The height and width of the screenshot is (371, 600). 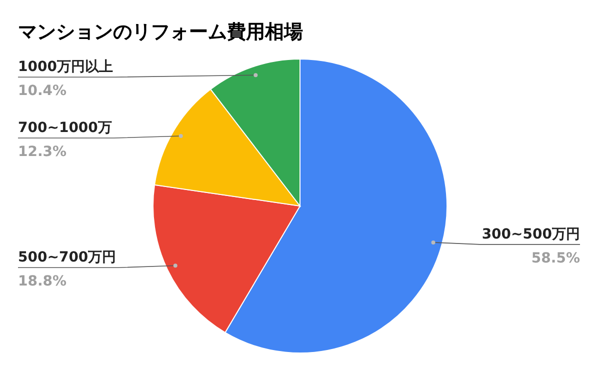 What do you see at coordinates (160, 32) in the screenshot?
I see `chart-title: マンションのリフォーム費用相場` at bounding box center [160, 32].